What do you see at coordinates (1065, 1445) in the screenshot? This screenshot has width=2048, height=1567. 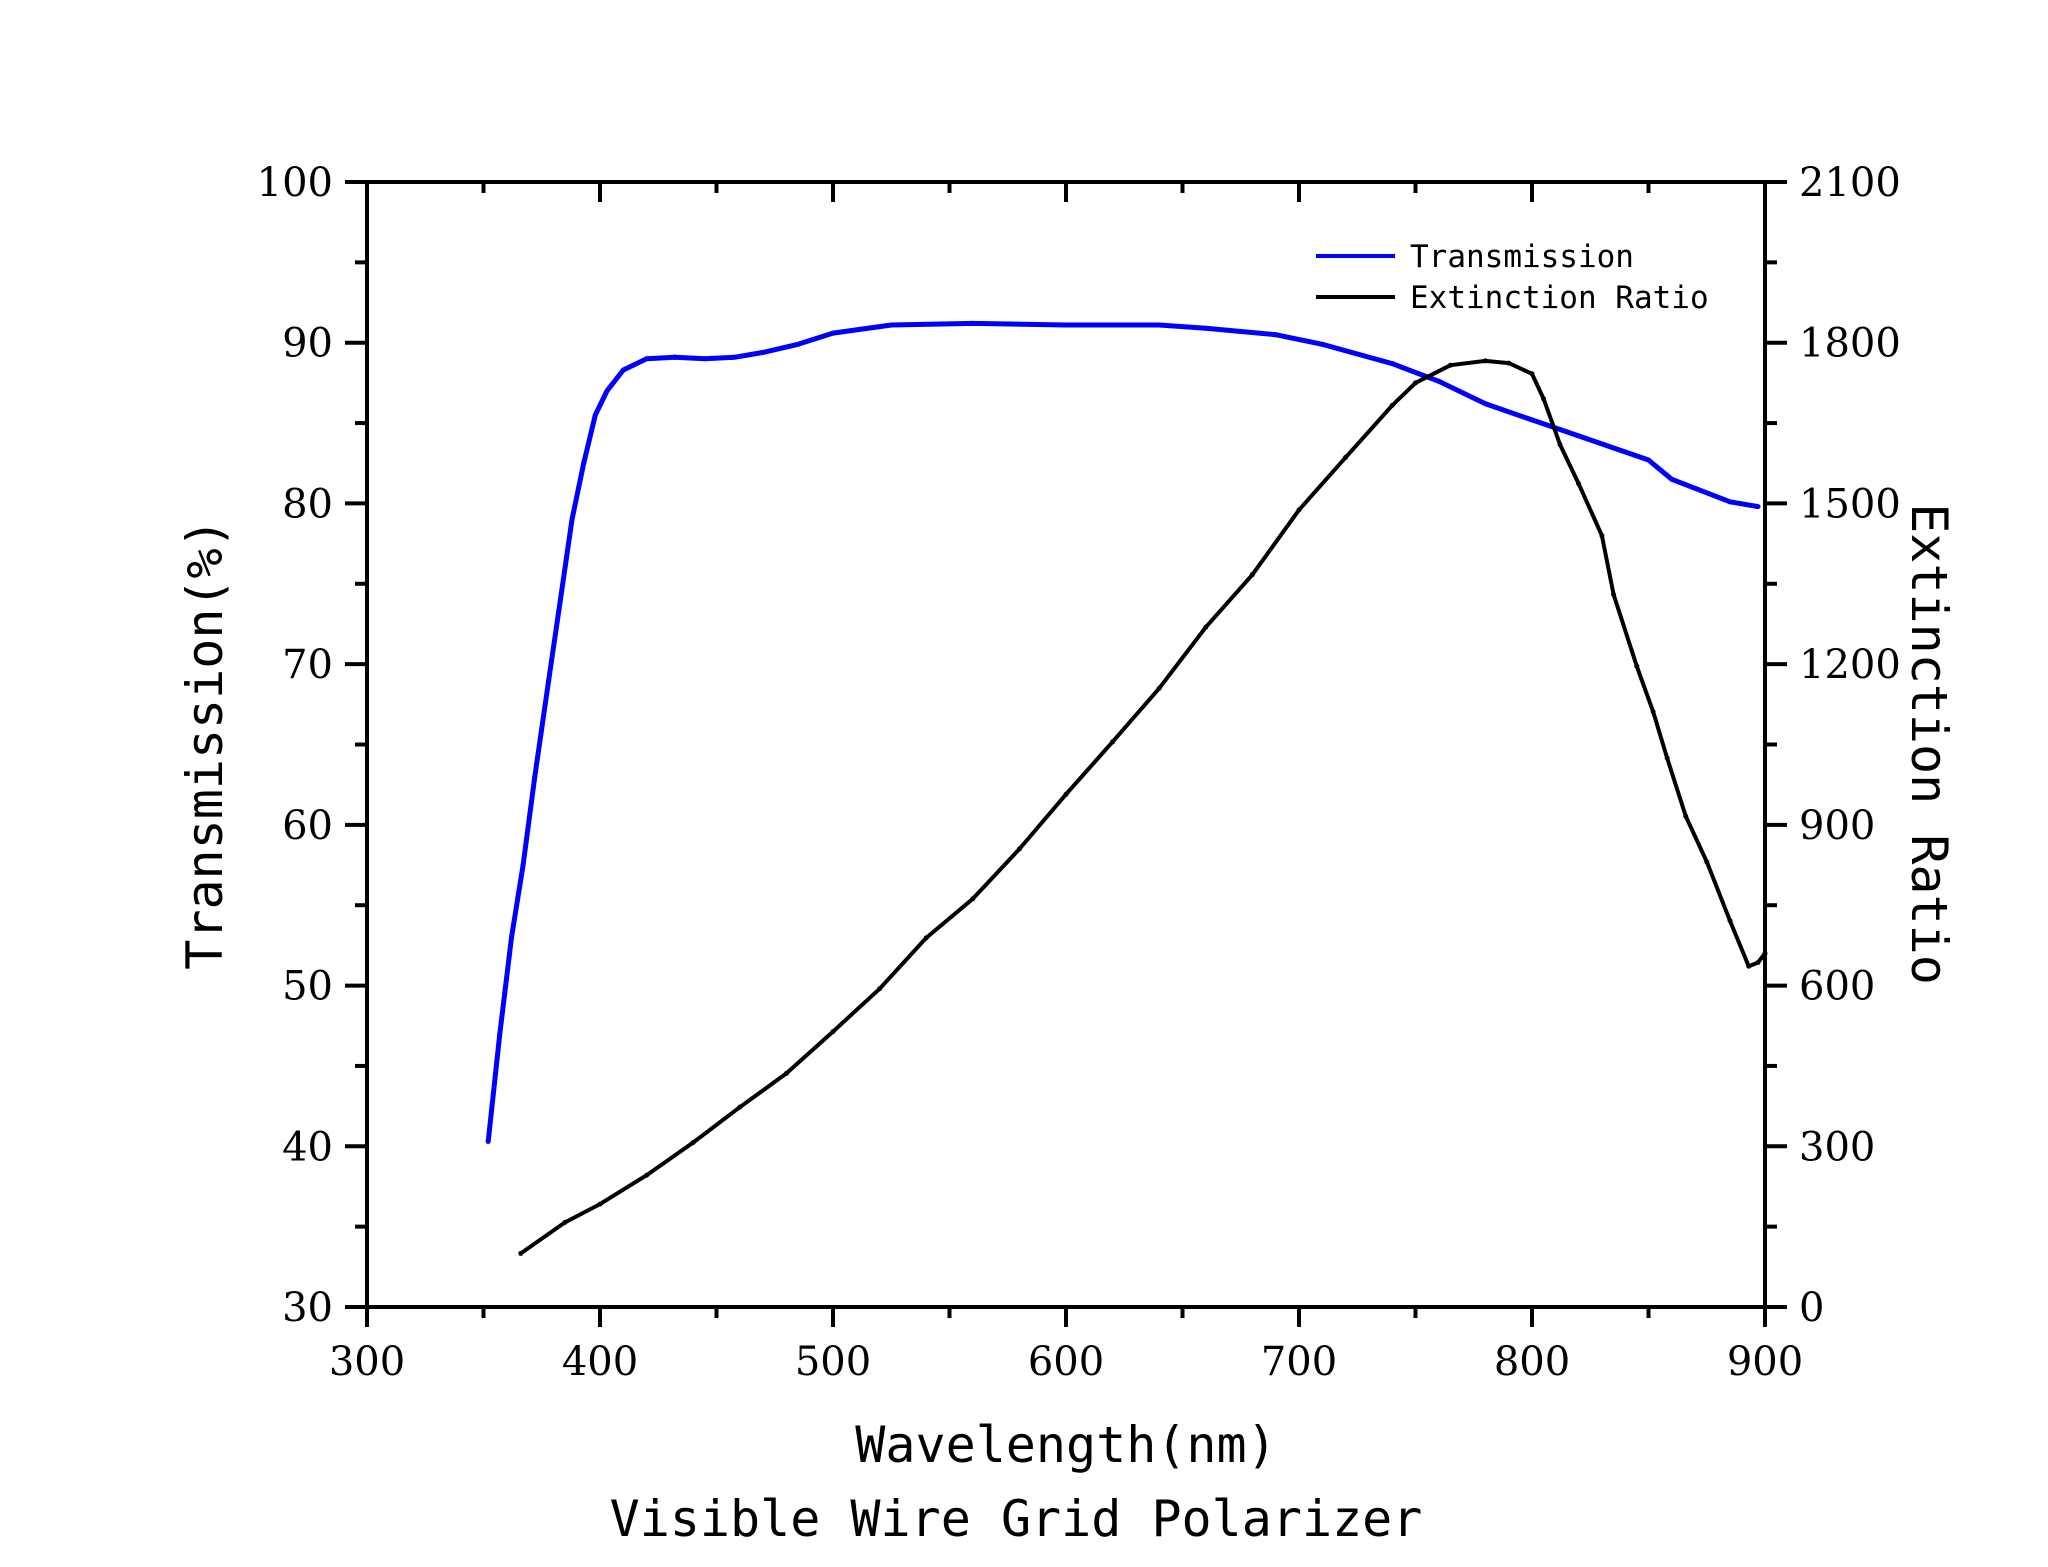 I see `x-axis-title: Wavelength(nm)` at bounding box center [1065, 1445].